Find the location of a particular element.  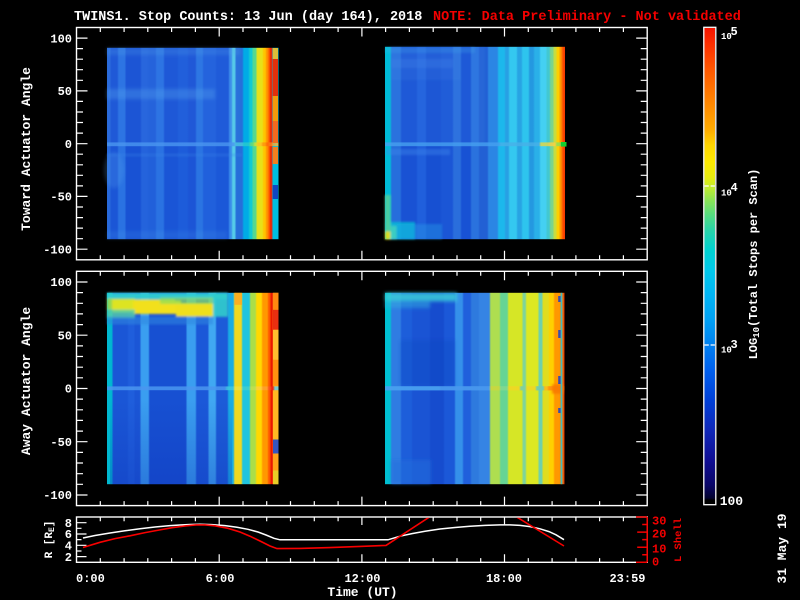

svg-text: 31 May 19 is located at coordinates (782, 548).